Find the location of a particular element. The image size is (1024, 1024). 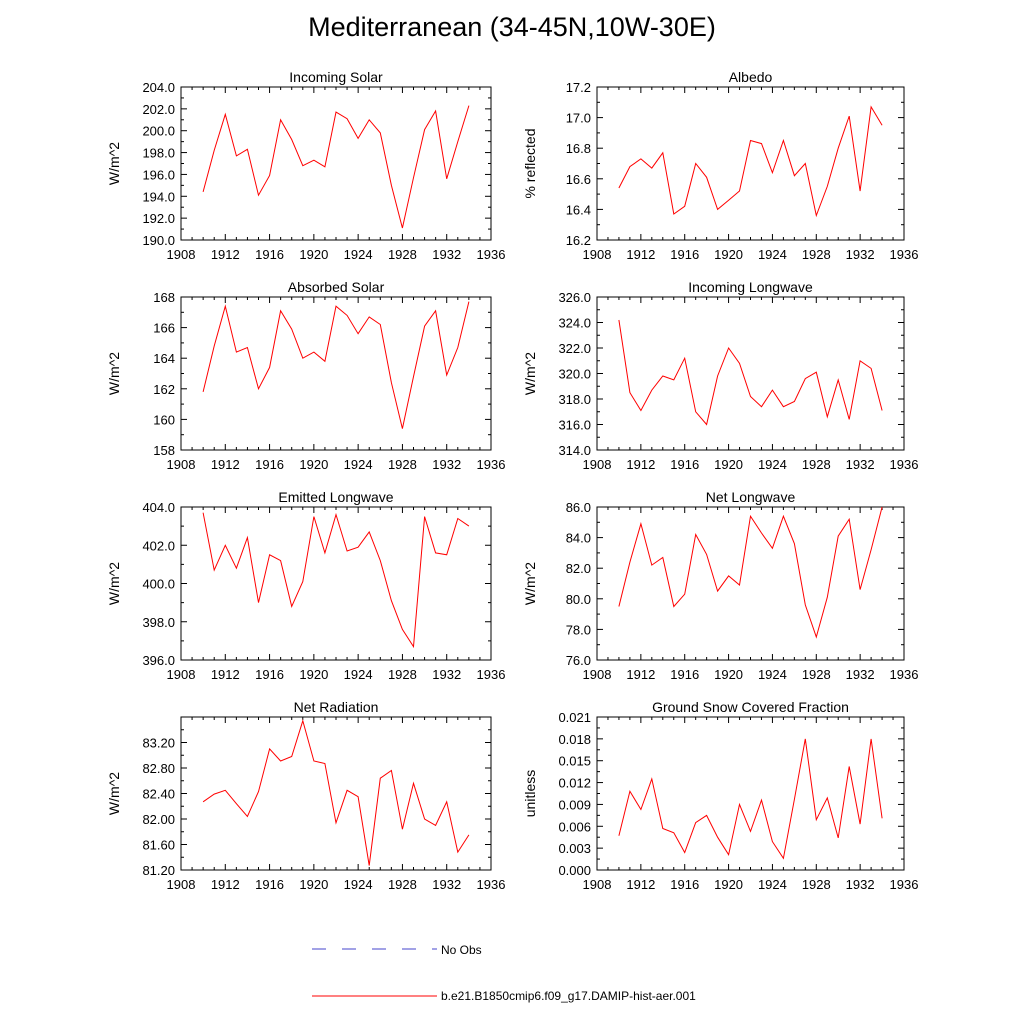

y-tick-label: 0.006 is located at coordinates (574, 826).